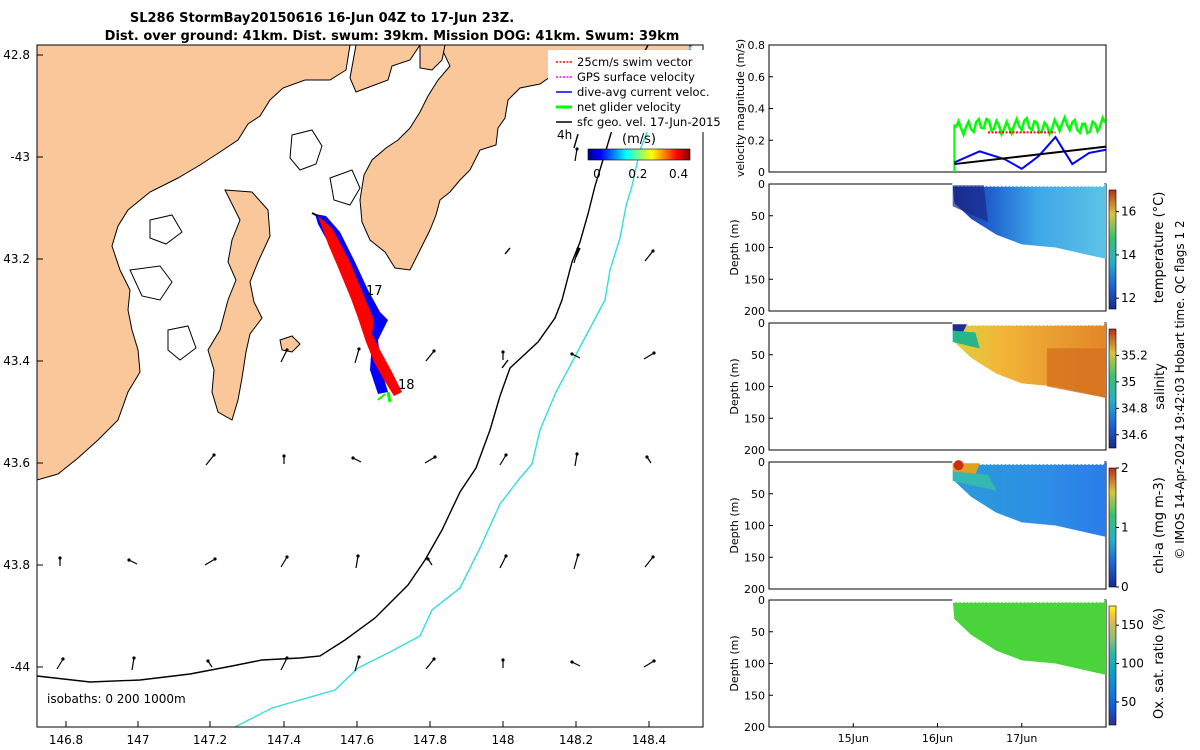 This screenshot has height=750, width=1200. I want to click on lon-tick-label: 148.4, so click(649, 740).